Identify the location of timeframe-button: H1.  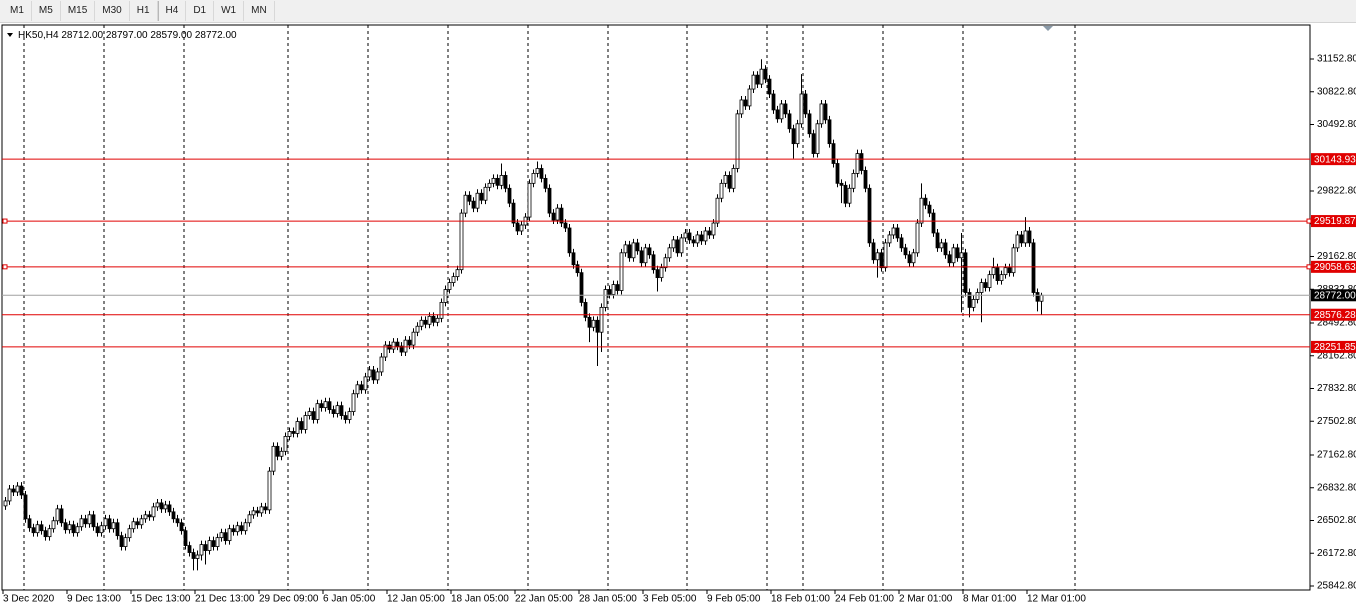
(144, 11).